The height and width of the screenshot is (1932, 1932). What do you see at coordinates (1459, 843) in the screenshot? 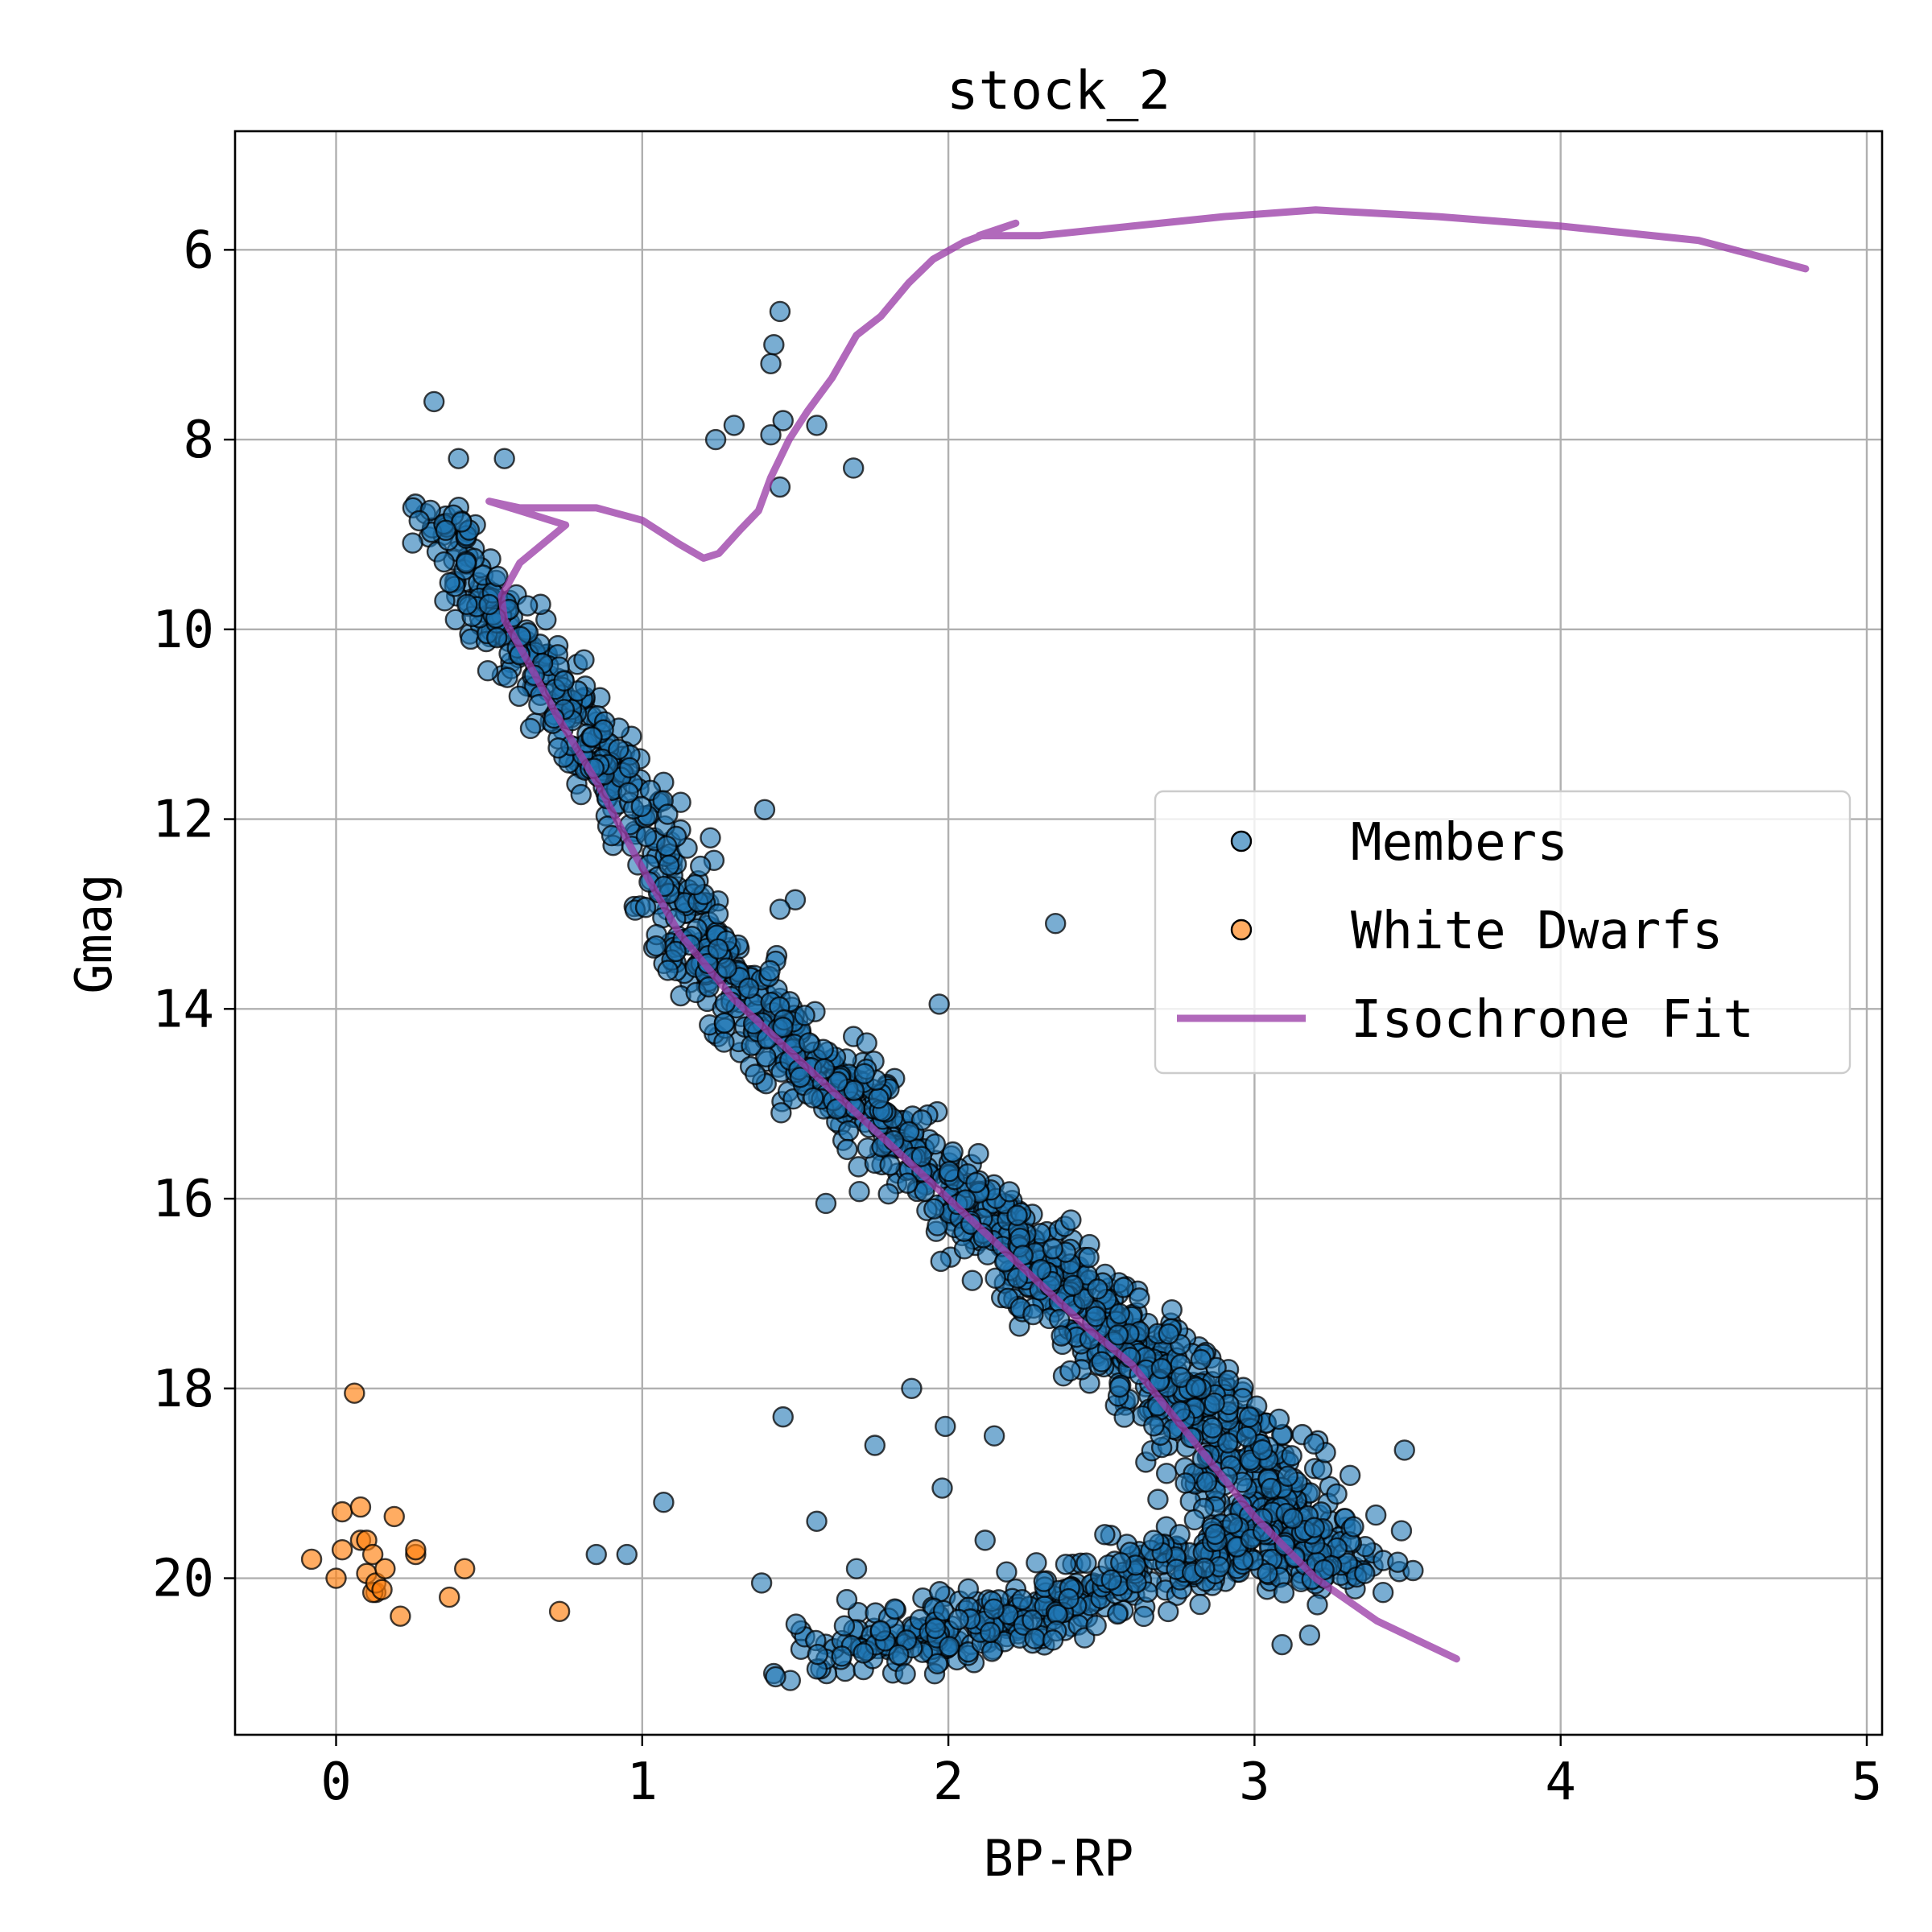
I see `legend-members-label: Members` at bounding box center [1459, 843].